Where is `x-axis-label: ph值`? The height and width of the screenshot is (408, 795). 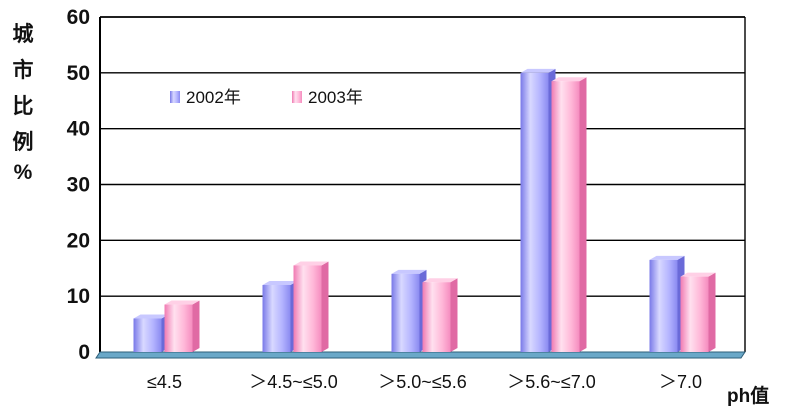 x-axis-label: ph值 is located at coordinates (748, 396).